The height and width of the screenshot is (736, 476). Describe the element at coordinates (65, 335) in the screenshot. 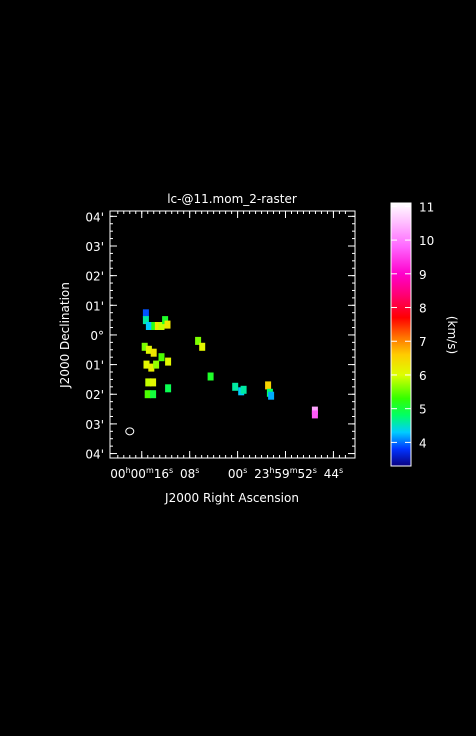

I see `y-axis-label: J2000 Declination` at that location.